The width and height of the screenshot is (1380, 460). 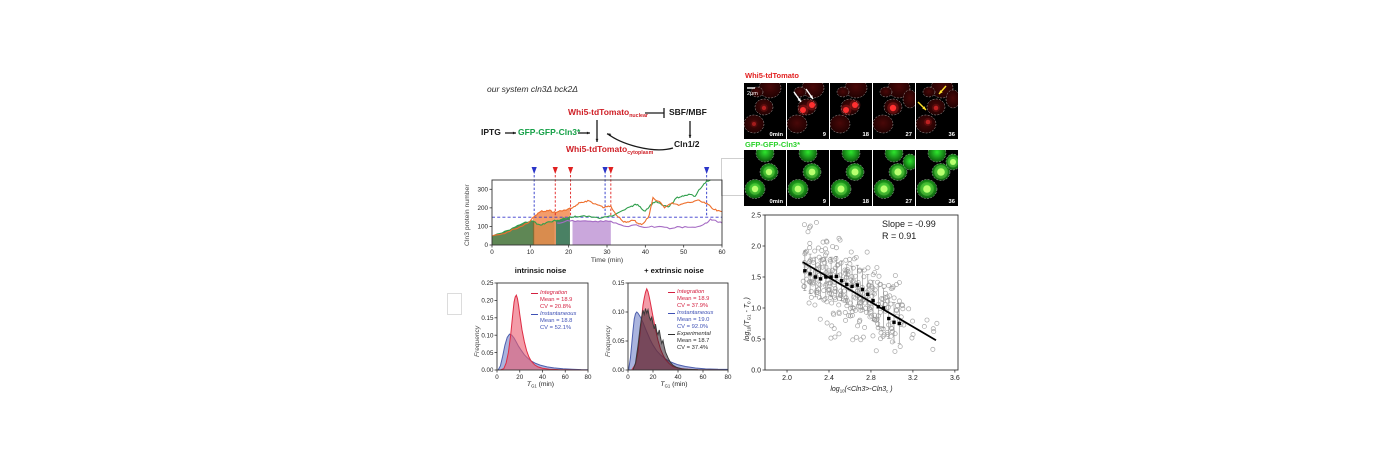 I want to click on hist-extrinsic-xlabel: TG1 (min), so click(x=674, y=384).